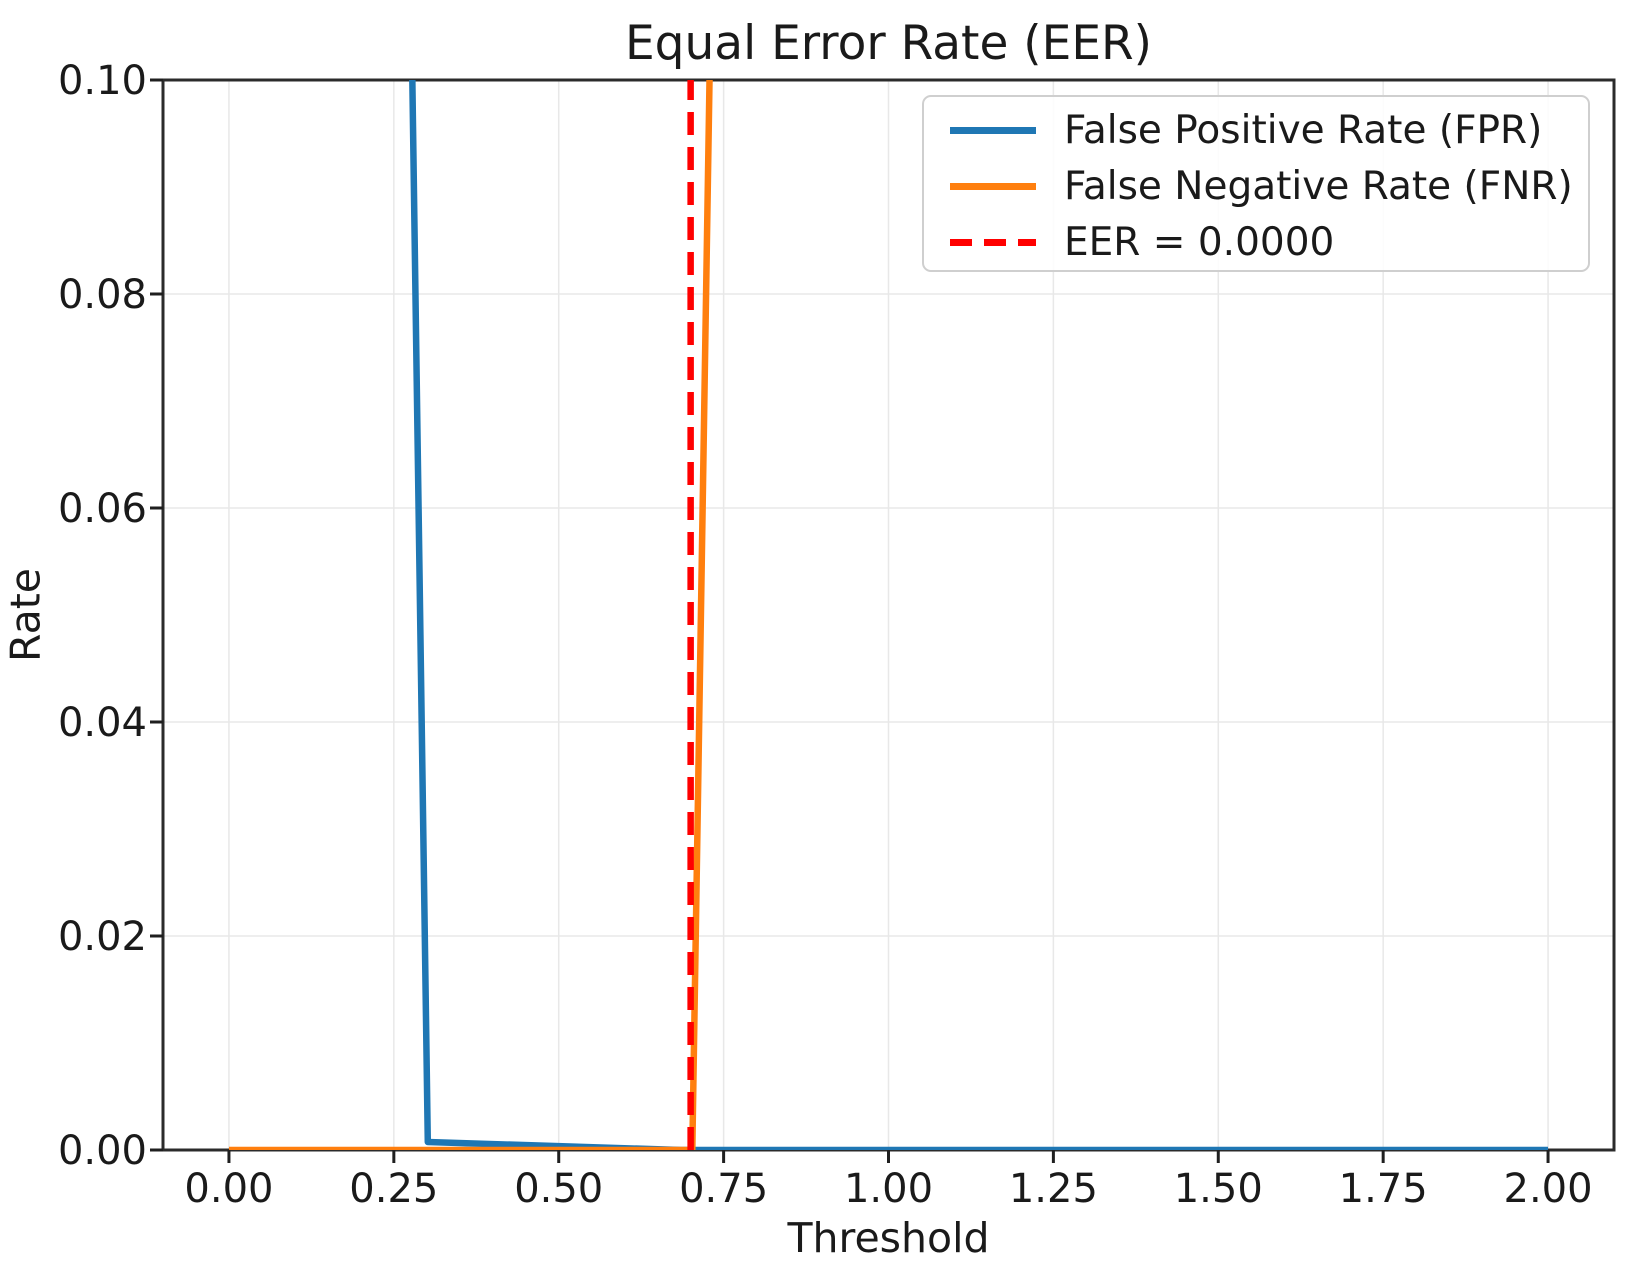 Image resolution: width=1634 pixels, height=1274 pixels. I want to click on legend-item-fpr: False Positive Rate (FPR), so click(1269, 130).